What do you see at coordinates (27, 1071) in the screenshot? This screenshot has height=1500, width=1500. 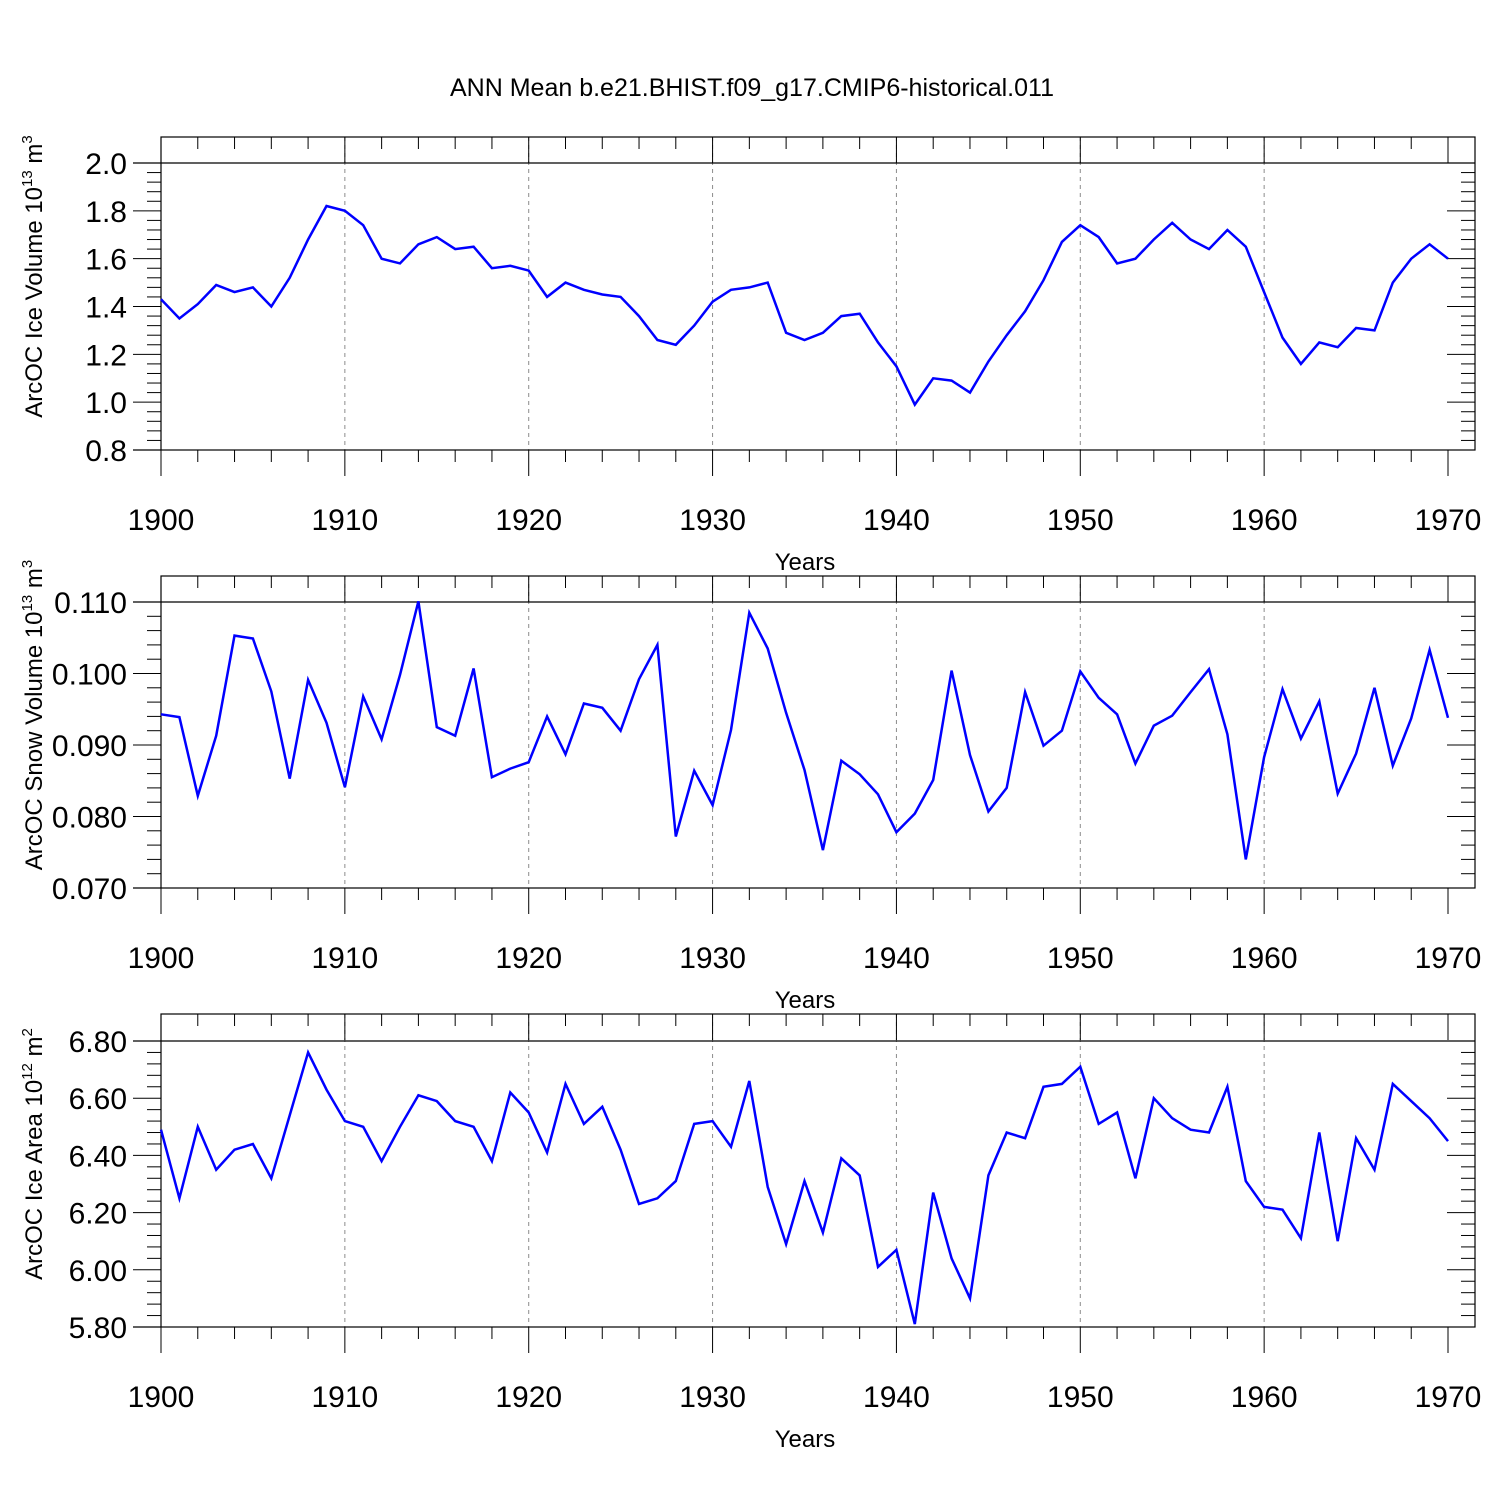 I see `y-axis-title-exponent: 12` at bounding box center [27, 1071].